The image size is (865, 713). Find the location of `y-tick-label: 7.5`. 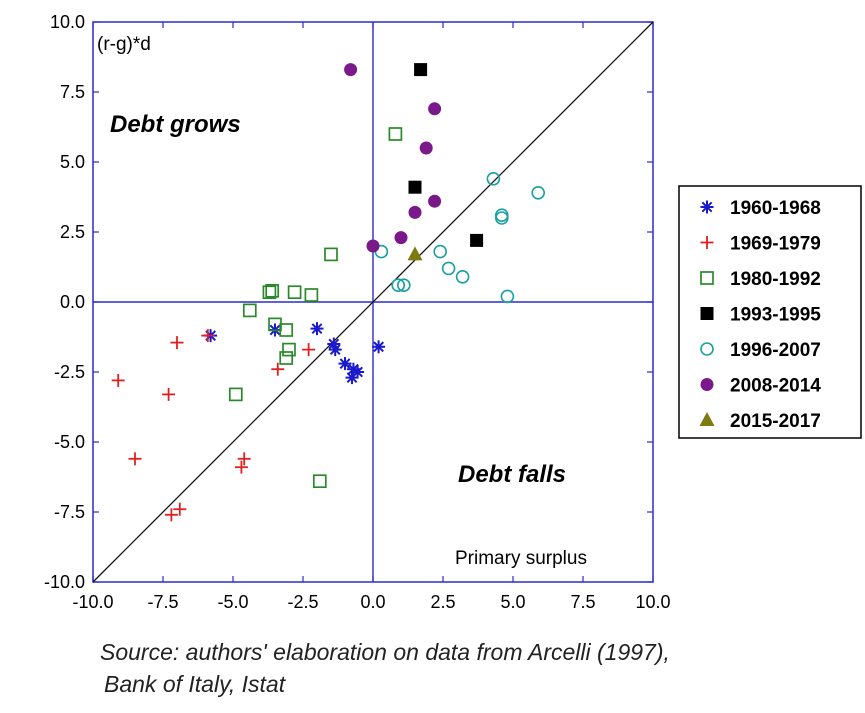

y-tick-label: 7.5 is located at coordinates (72, 92).